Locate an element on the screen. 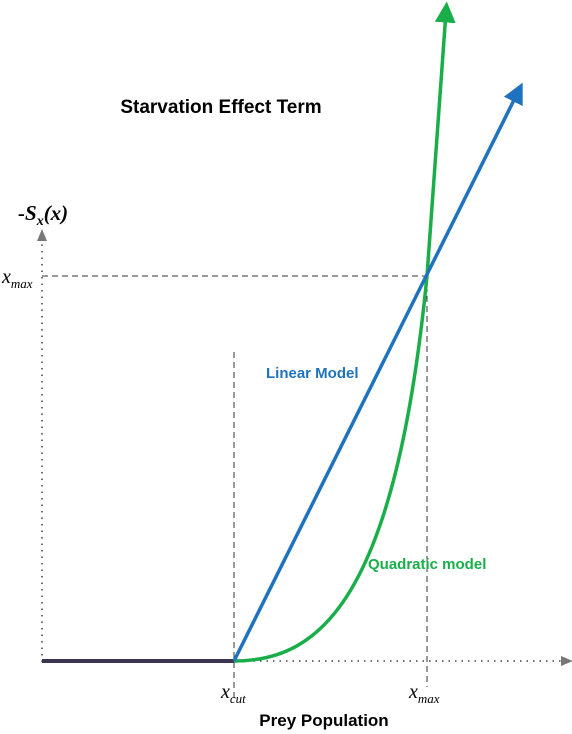  quadratic-model-label: Quadratic model is located at coordinates (427, 564).